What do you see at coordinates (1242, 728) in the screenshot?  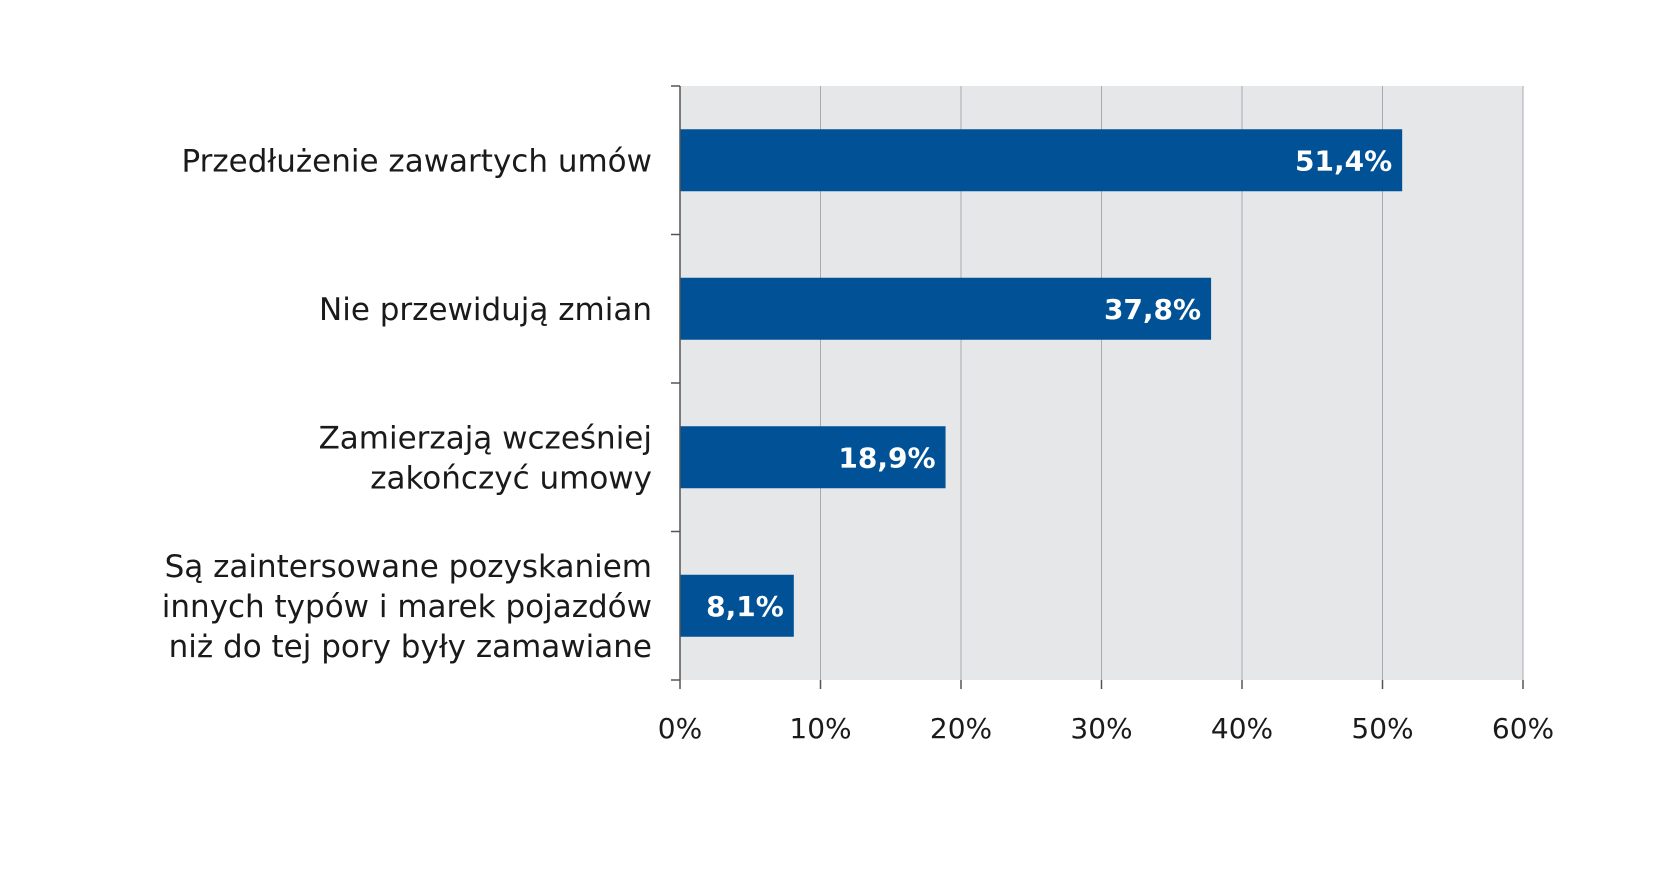 I see `x-tick-label: 40%` at bounding box center [1242, 728].